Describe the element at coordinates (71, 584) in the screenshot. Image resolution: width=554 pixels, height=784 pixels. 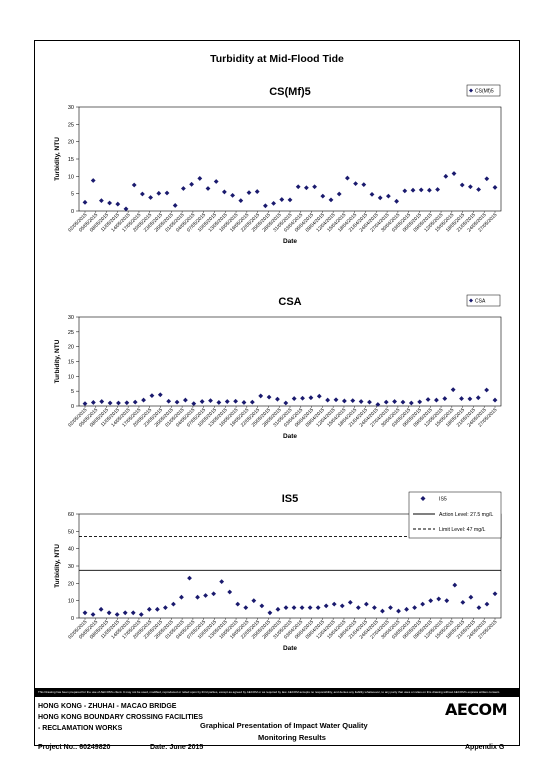
I see `y-tick-label: 20` at that location.